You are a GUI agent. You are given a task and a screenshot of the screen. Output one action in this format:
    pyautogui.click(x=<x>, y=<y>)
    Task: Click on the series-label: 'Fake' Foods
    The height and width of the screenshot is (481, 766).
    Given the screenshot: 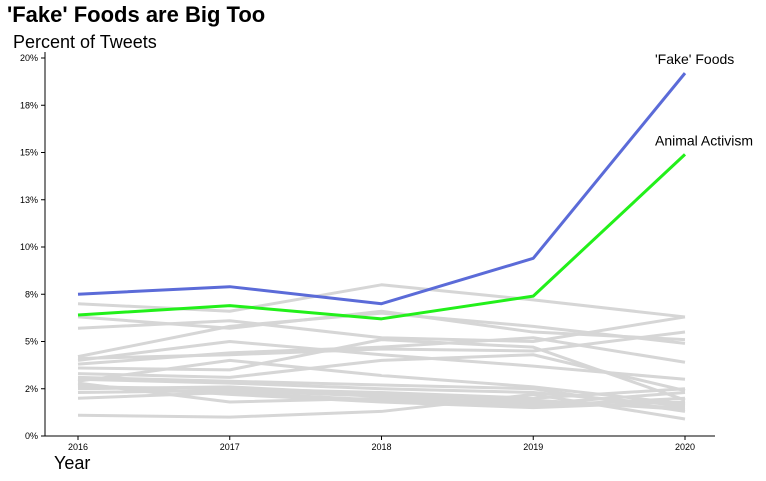 What is the action you would take?
    pyautogui.click(x=694, y=59)
    